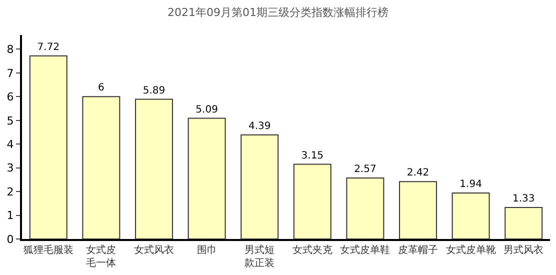  Describe the element at coordinates (10, 168) in the screenshot. I see `y-tick-label: 3` at that location.